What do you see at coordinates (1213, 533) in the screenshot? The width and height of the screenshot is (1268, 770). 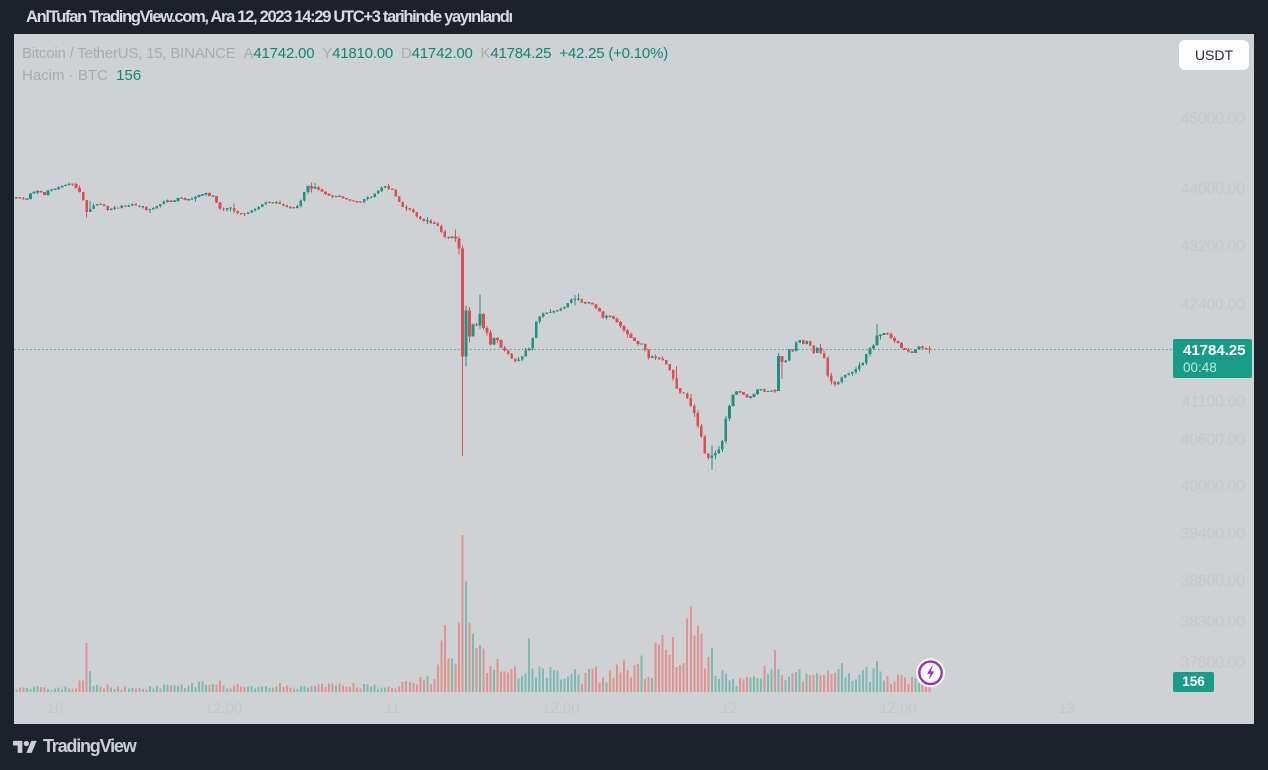 I see `svg-text: 39400.00` at bounding box center [1213, 533].